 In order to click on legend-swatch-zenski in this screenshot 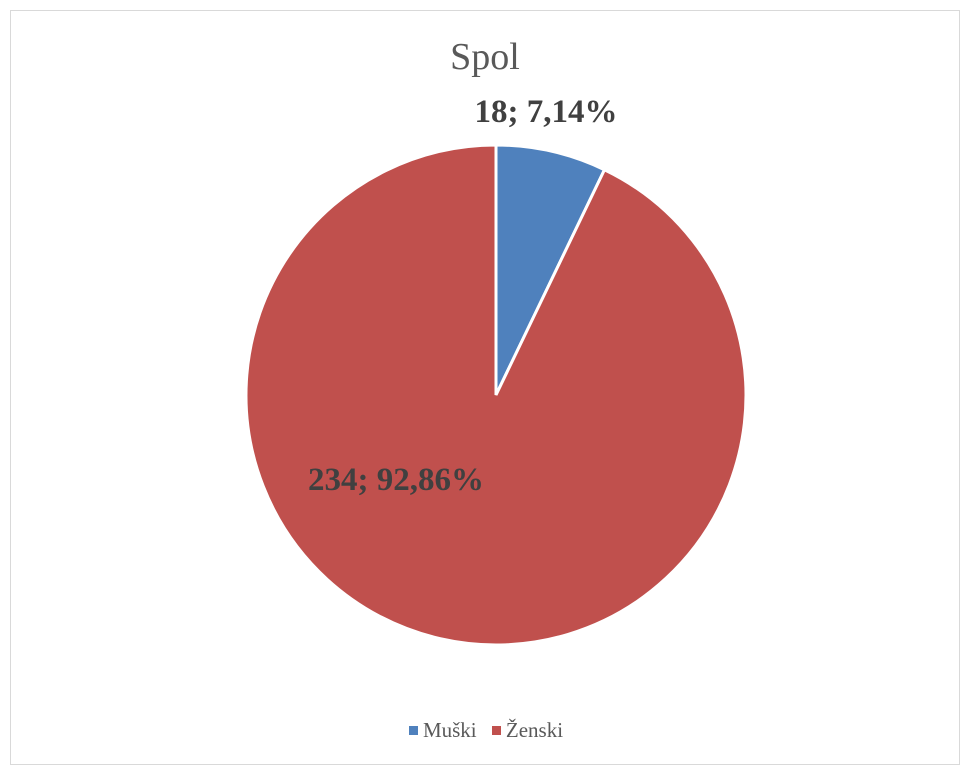, I will do `click(496, 730)`.